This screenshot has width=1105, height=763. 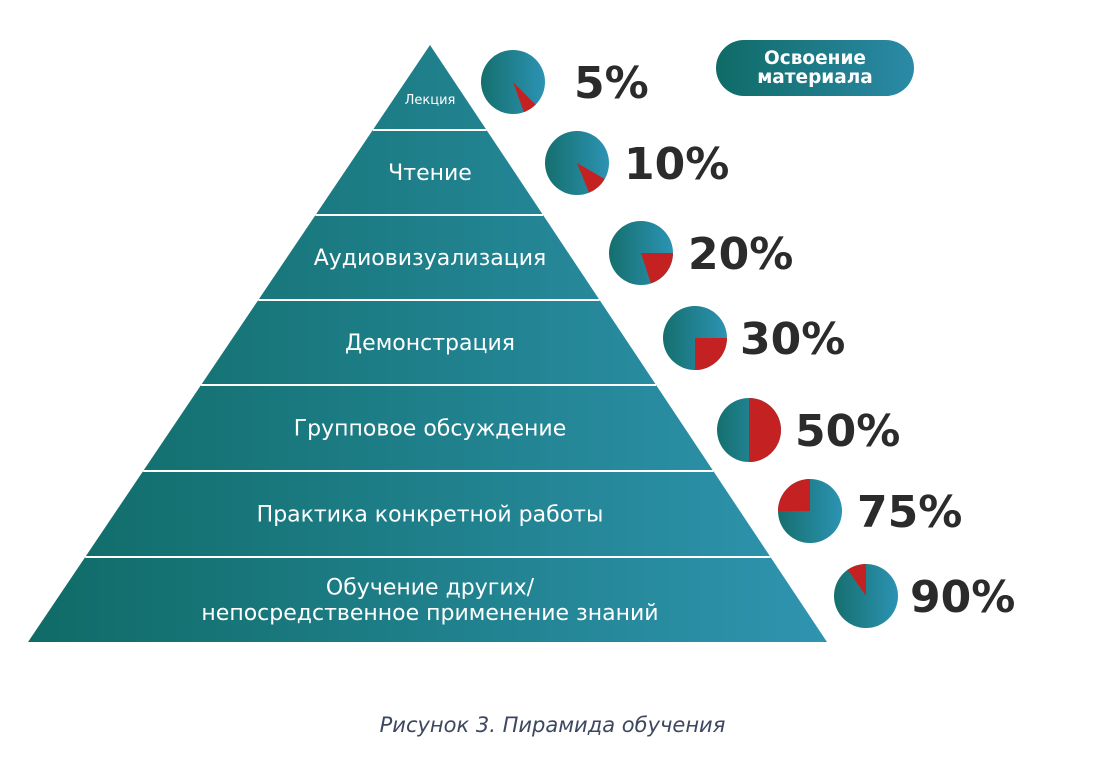 What do you see at coordinates (430, 173) in the screenshot?
I see `pyramid-level-label: Чтение` at bounding box center [430, 173].